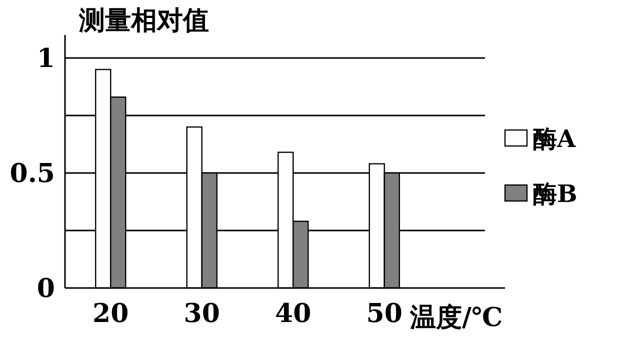  I want to click on legend-label: 酶A, so click(554, 138).